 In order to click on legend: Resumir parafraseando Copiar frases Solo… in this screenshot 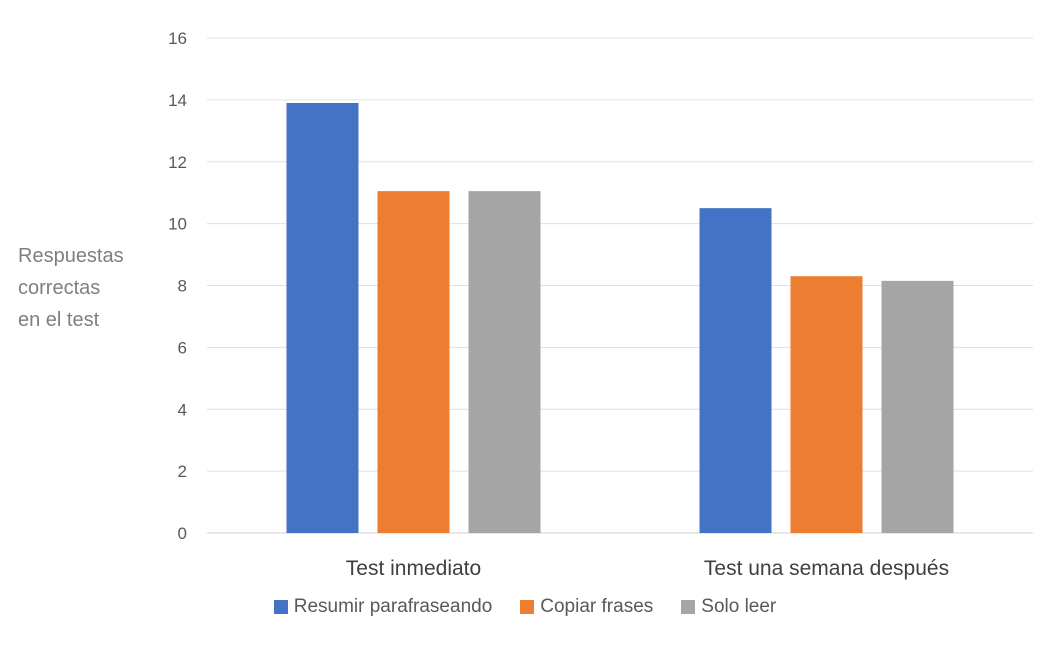, I will do `click(525, 607)`.